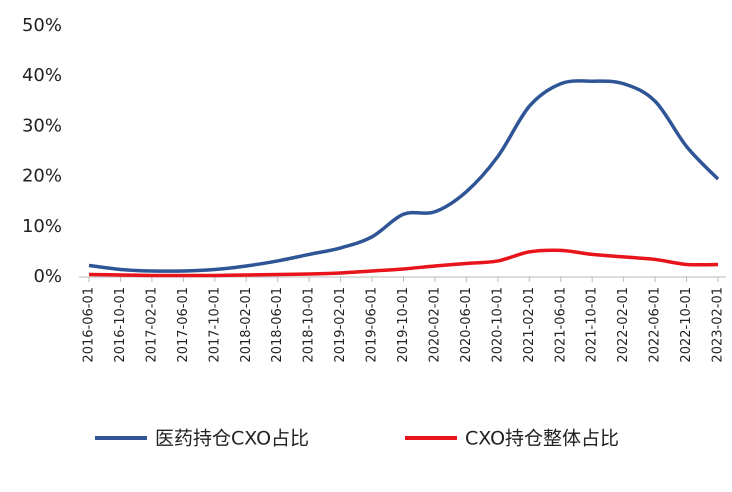 This screenshot has height=492, width=732. I want to click on x-tick-label: 2020-02-01, so click(434, 325).